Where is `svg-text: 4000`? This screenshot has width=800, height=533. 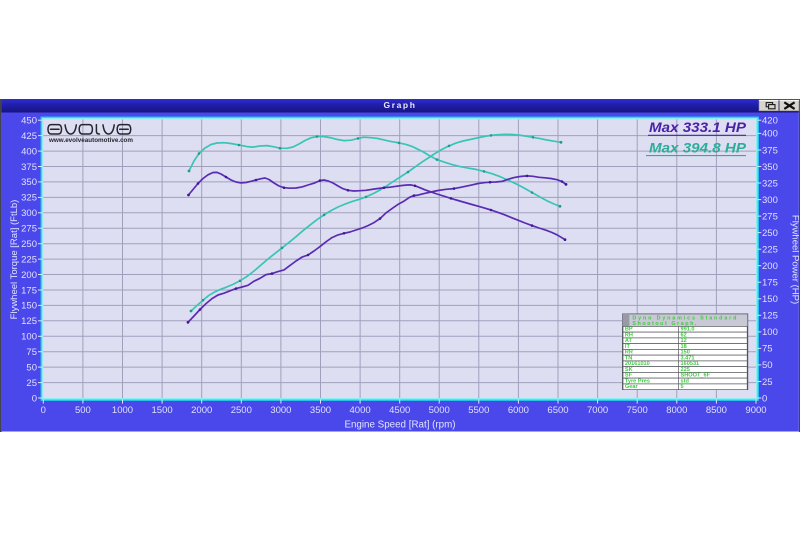 svg-text: 4000 is located at coordinates (360, 410).